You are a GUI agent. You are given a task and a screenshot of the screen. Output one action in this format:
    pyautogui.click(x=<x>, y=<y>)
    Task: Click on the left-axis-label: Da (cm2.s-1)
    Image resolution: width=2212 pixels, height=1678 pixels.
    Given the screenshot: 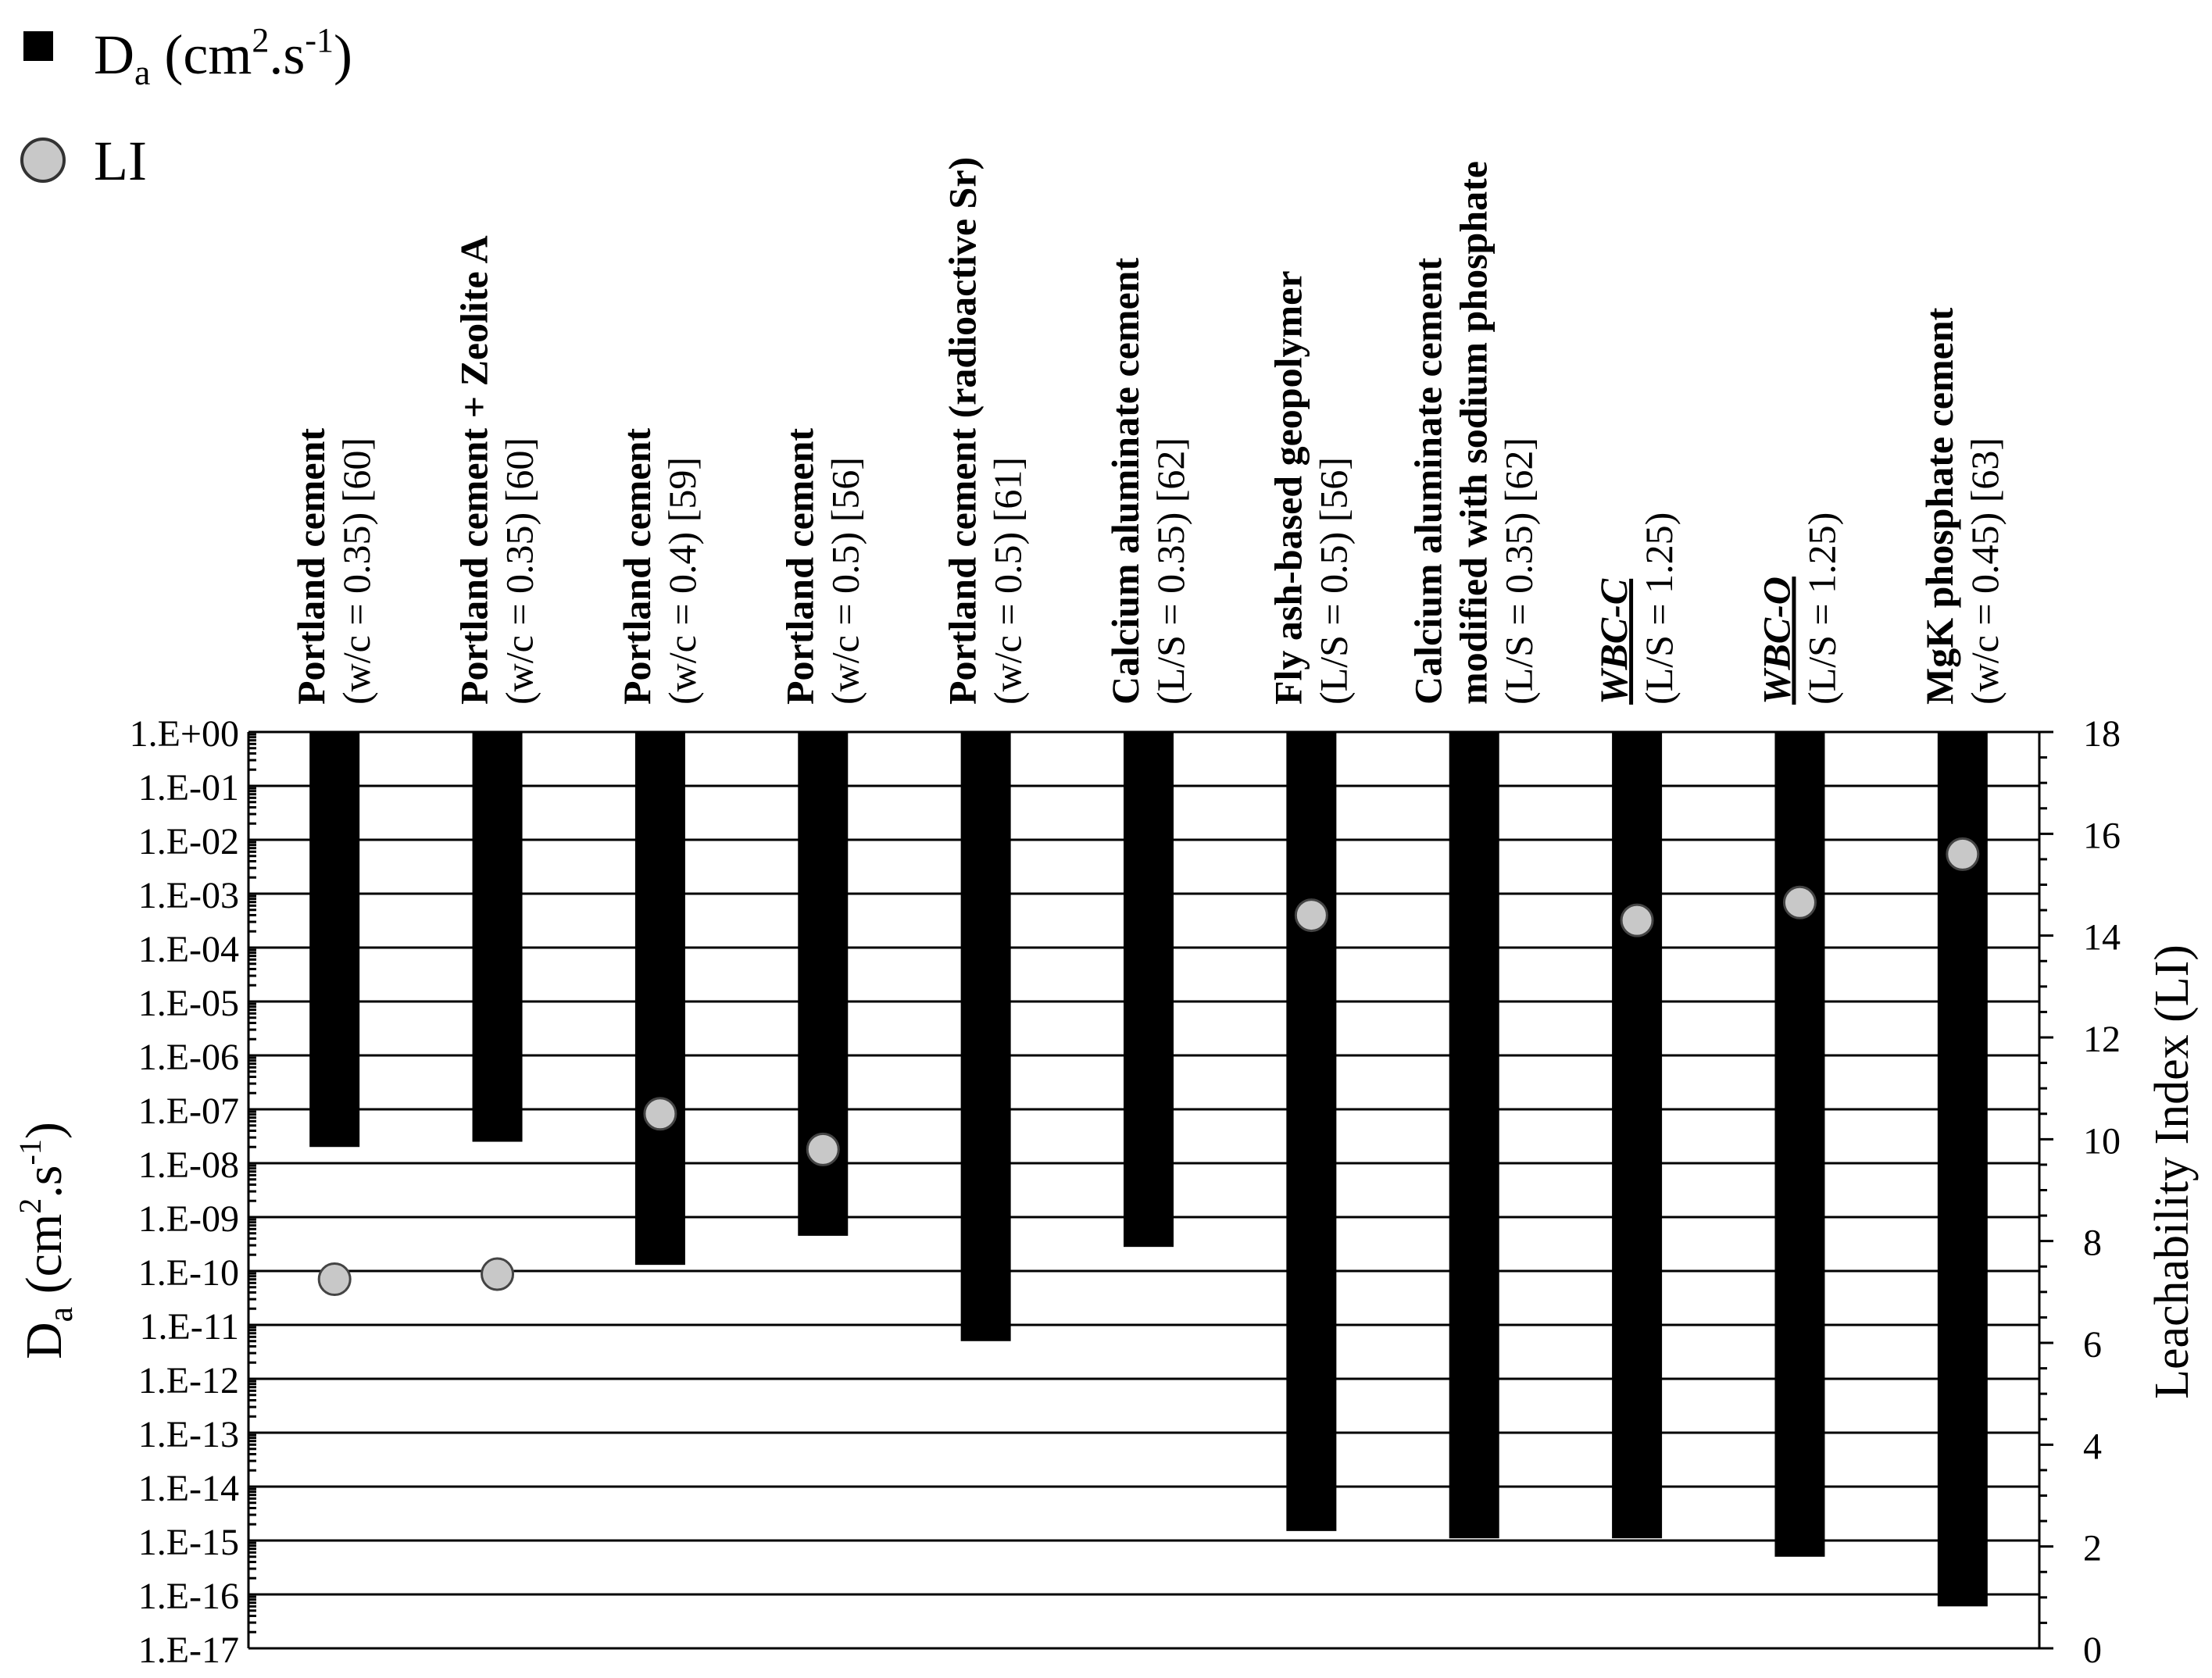 What is the action you would take?
    pyautogui.click(x=46, y=1240)
    